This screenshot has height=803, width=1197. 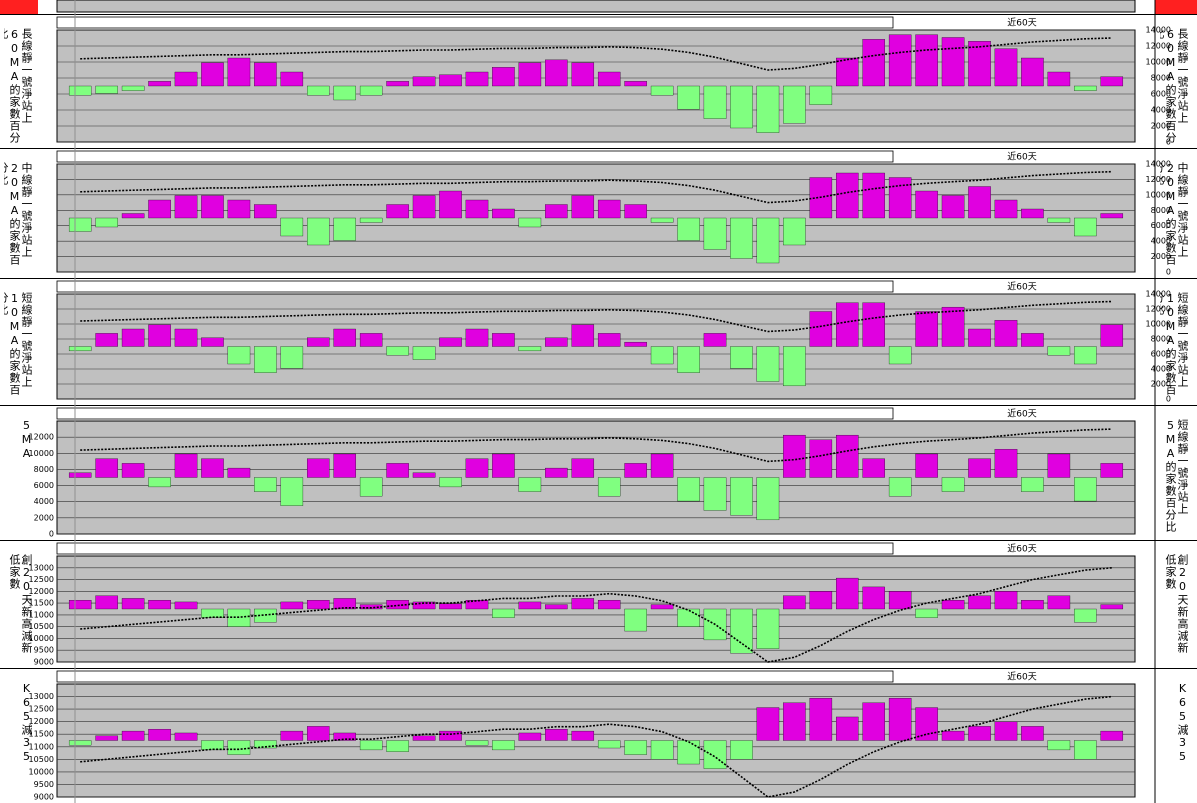 What do you see at coordinates (1176, 476) in the screenshot?
I see `panel-label: 短線靜一號淨站上5MA的家數百分比` at bounding box center [1176, 476].